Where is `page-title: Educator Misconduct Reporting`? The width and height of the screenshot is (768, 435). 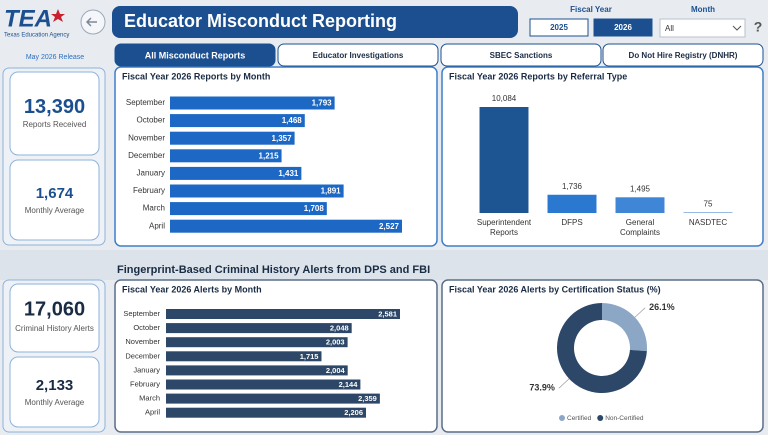
page-title: Educator Misconduct Reporting is located at coordinates (260, 21).